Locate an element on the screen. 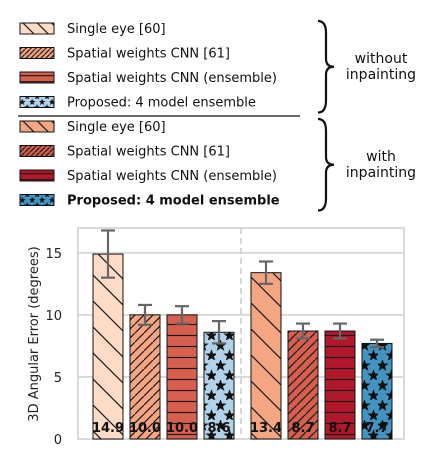 This screenshot has height=460, width=438. bar-value-label: 13.4 is located at coordinates (266, 428).